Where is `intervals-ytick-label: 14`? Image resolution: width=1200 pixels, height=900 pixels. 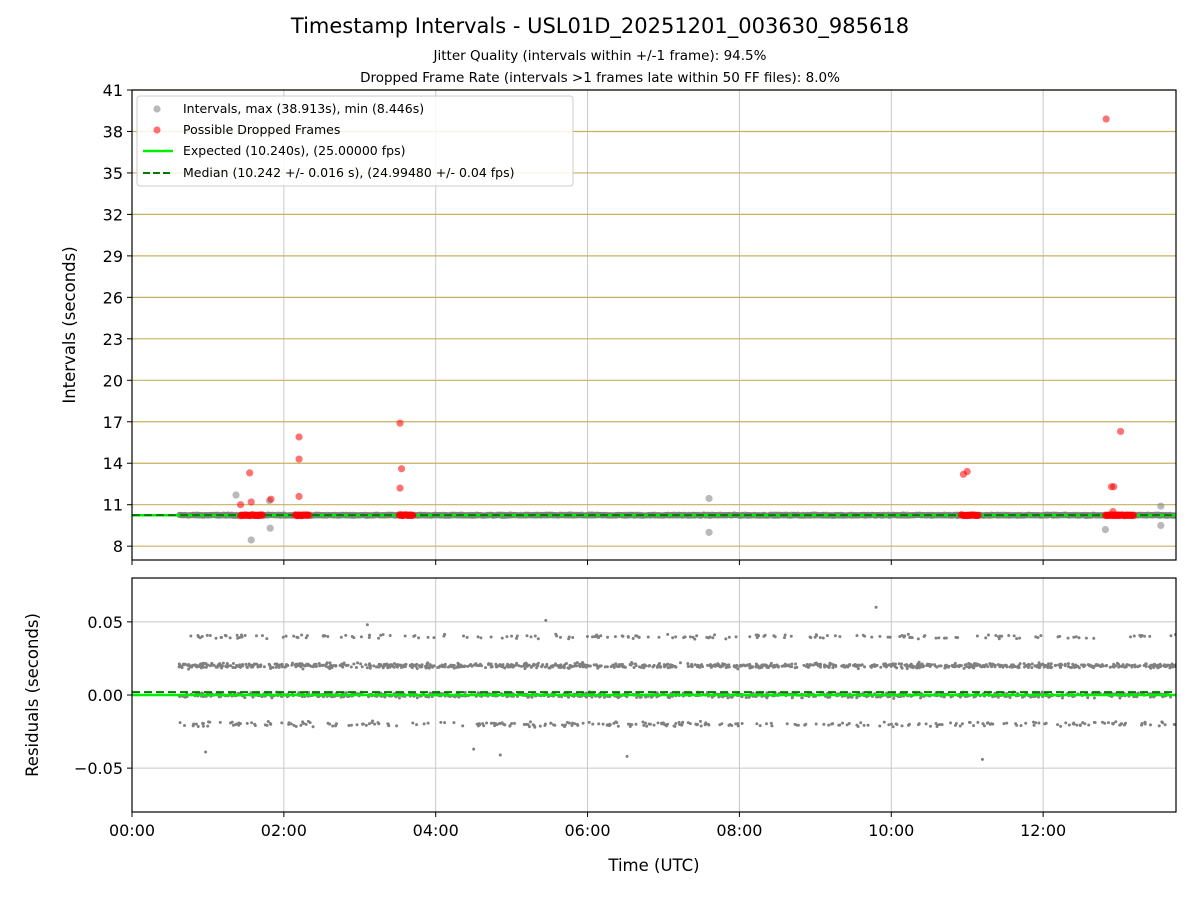
intervals-ytick-label: 14 is located at coordinates (113, 463).